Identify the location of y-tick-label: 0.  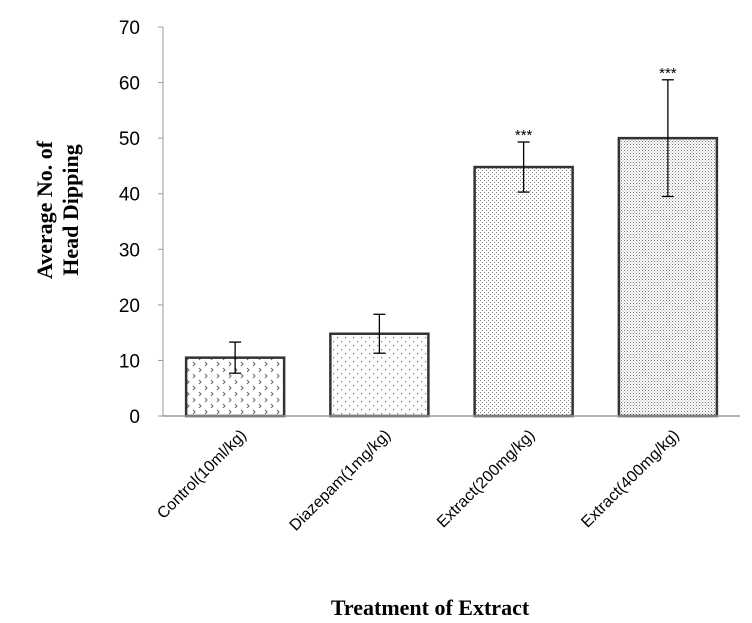
(134, 417).